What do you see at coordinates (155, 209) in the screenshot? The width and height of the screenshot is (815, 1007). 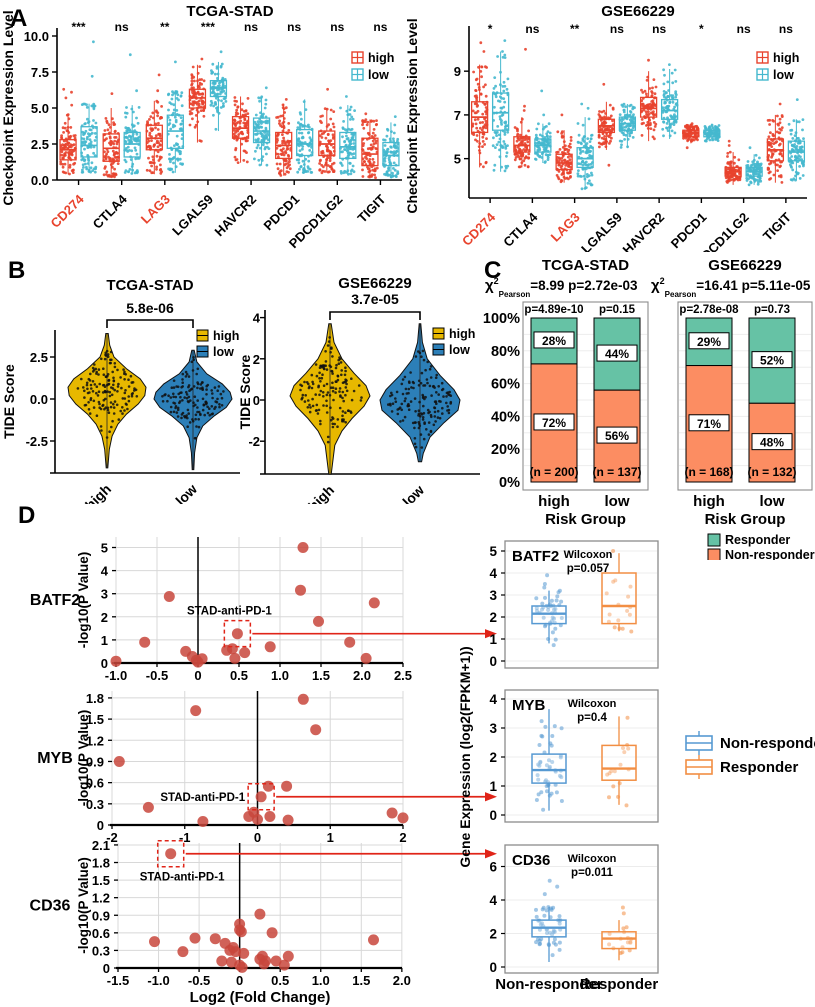 I see `gene-label-LAG3: LAG3` at bounding box center [155, 209].